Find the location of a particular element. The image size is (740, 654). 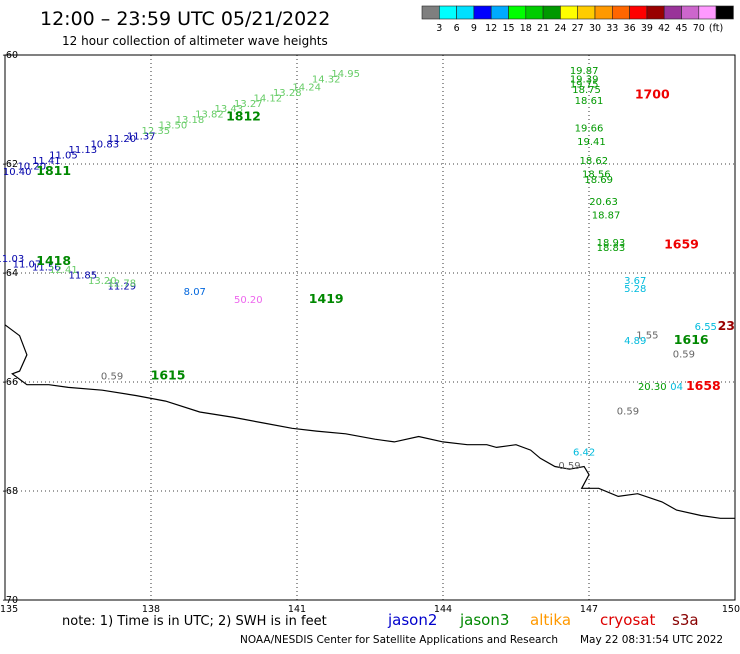

wave-height-value: 19.39 is located at coordinates (584, 79).